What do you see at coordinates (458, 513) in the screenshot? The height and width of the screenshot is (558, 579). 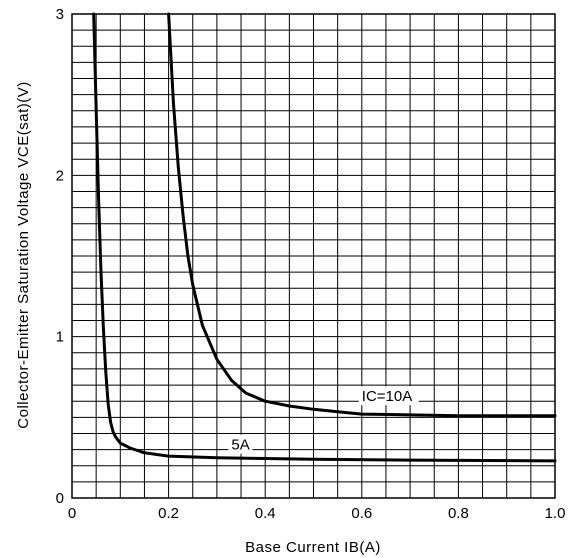 I see `x-tick-label: 0.8` at bounding box center [458, 513].